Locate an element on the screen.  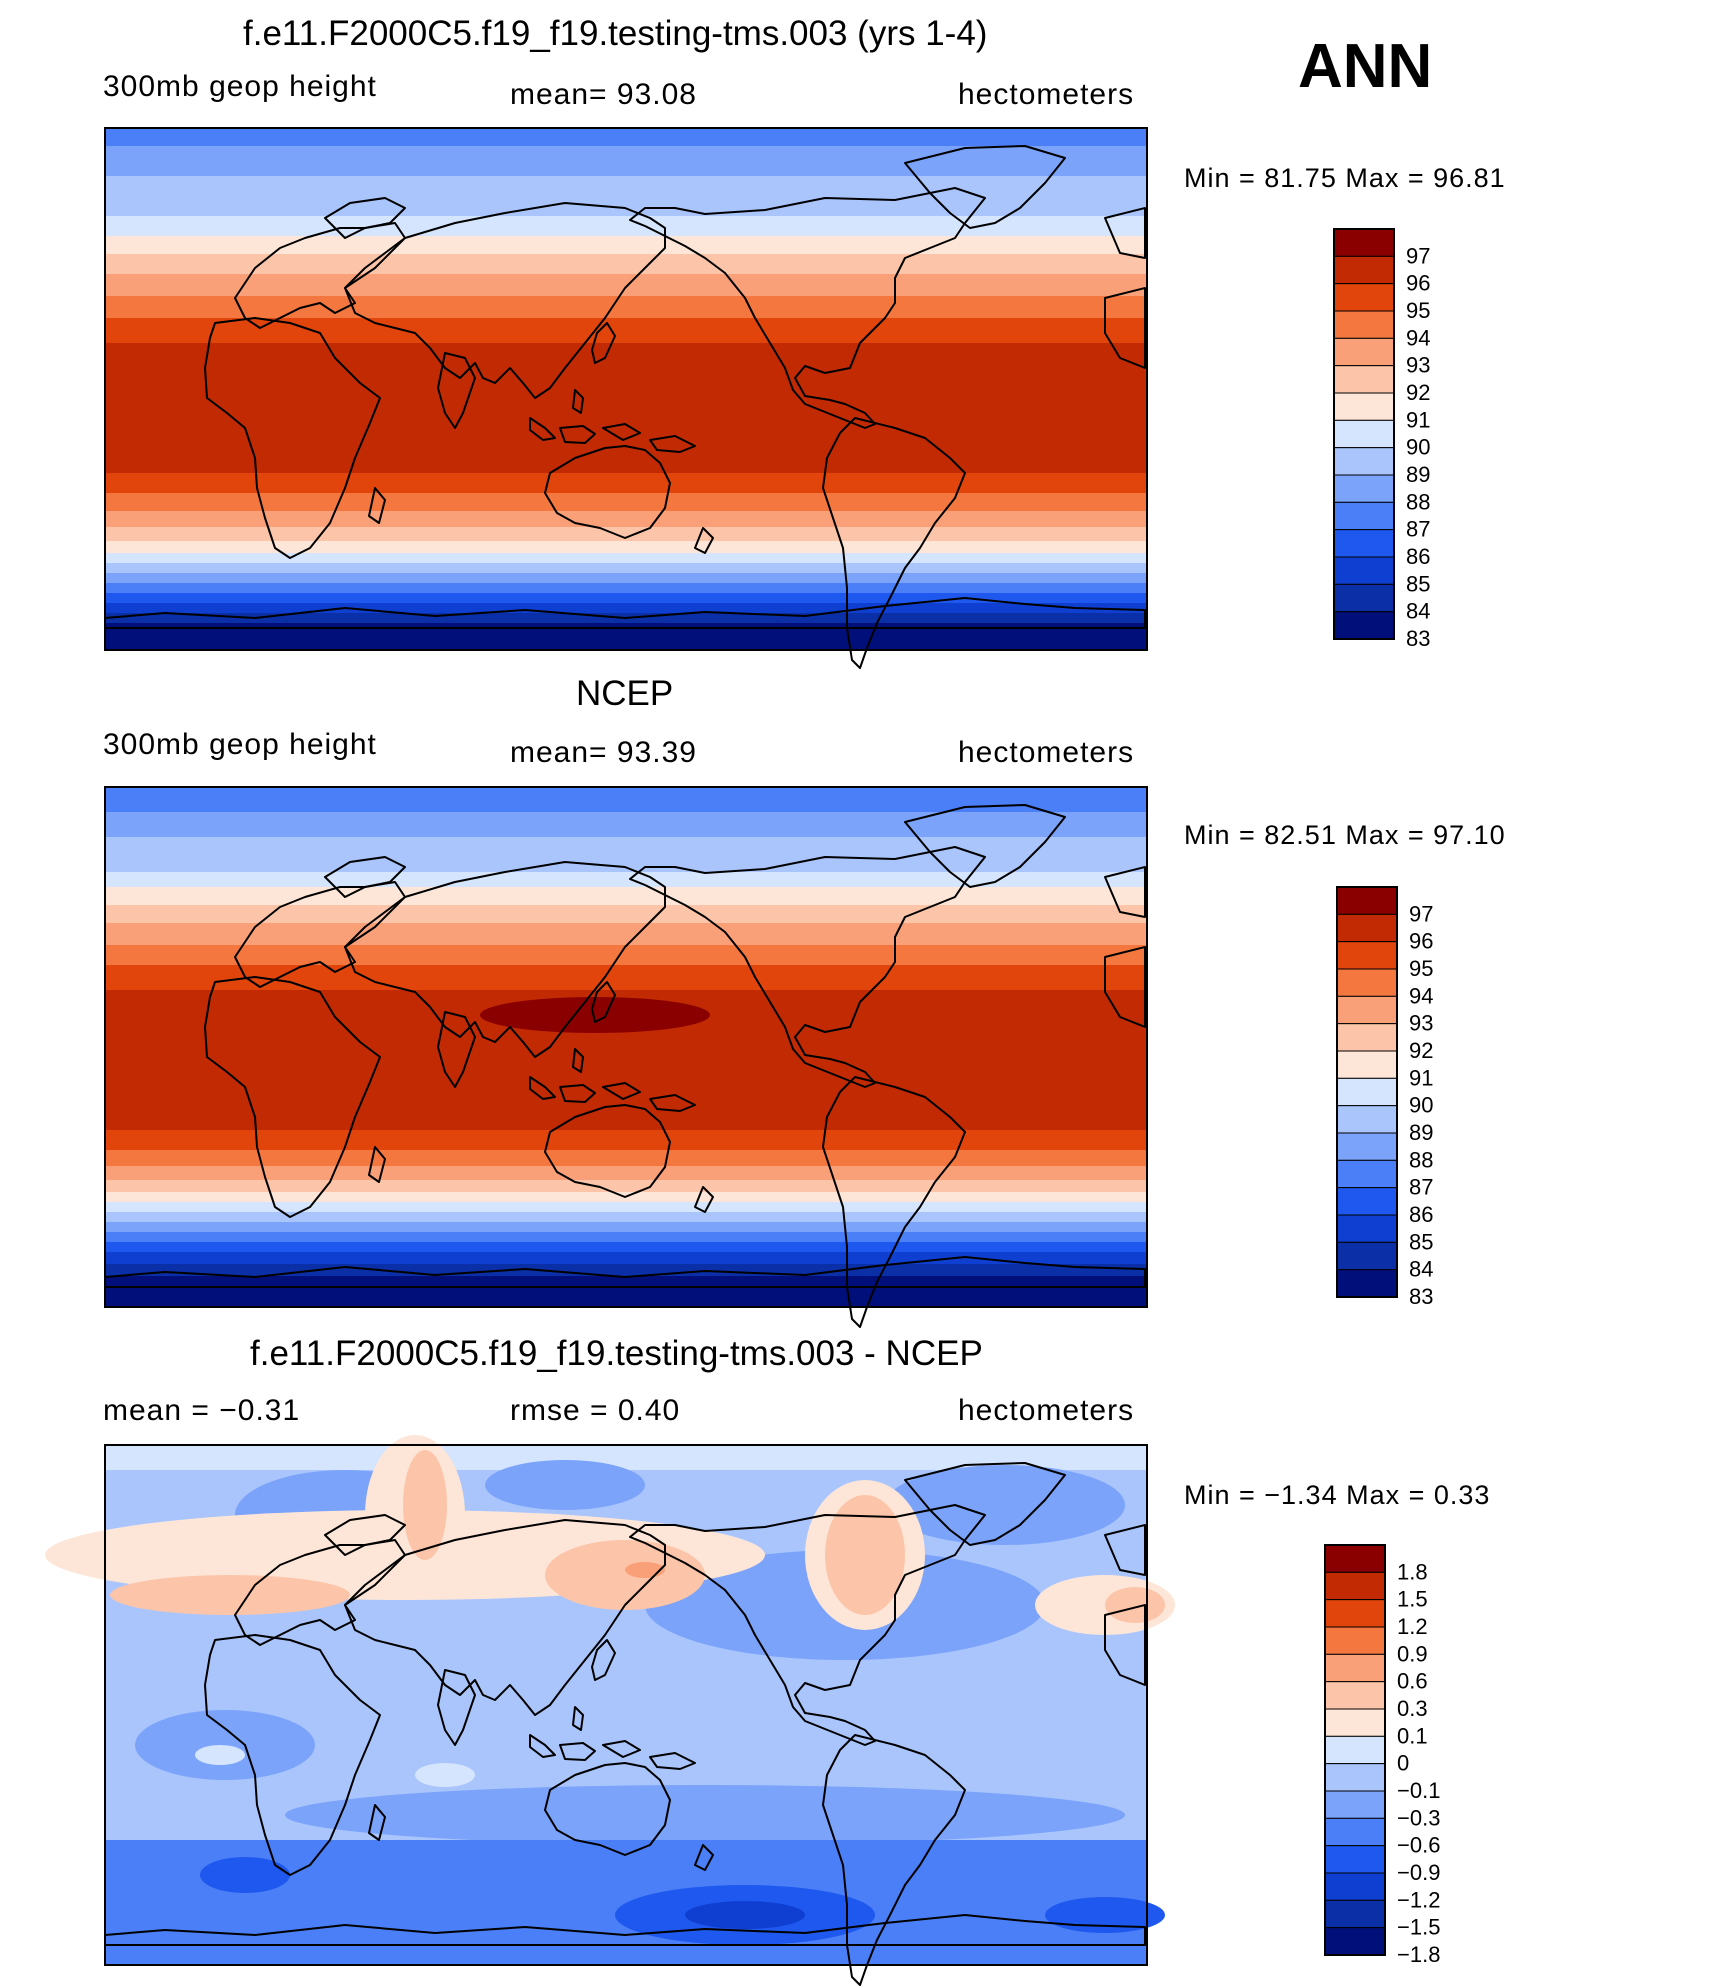
colorbar-tick-label: 89 is located at coordinates (1421, 1132).